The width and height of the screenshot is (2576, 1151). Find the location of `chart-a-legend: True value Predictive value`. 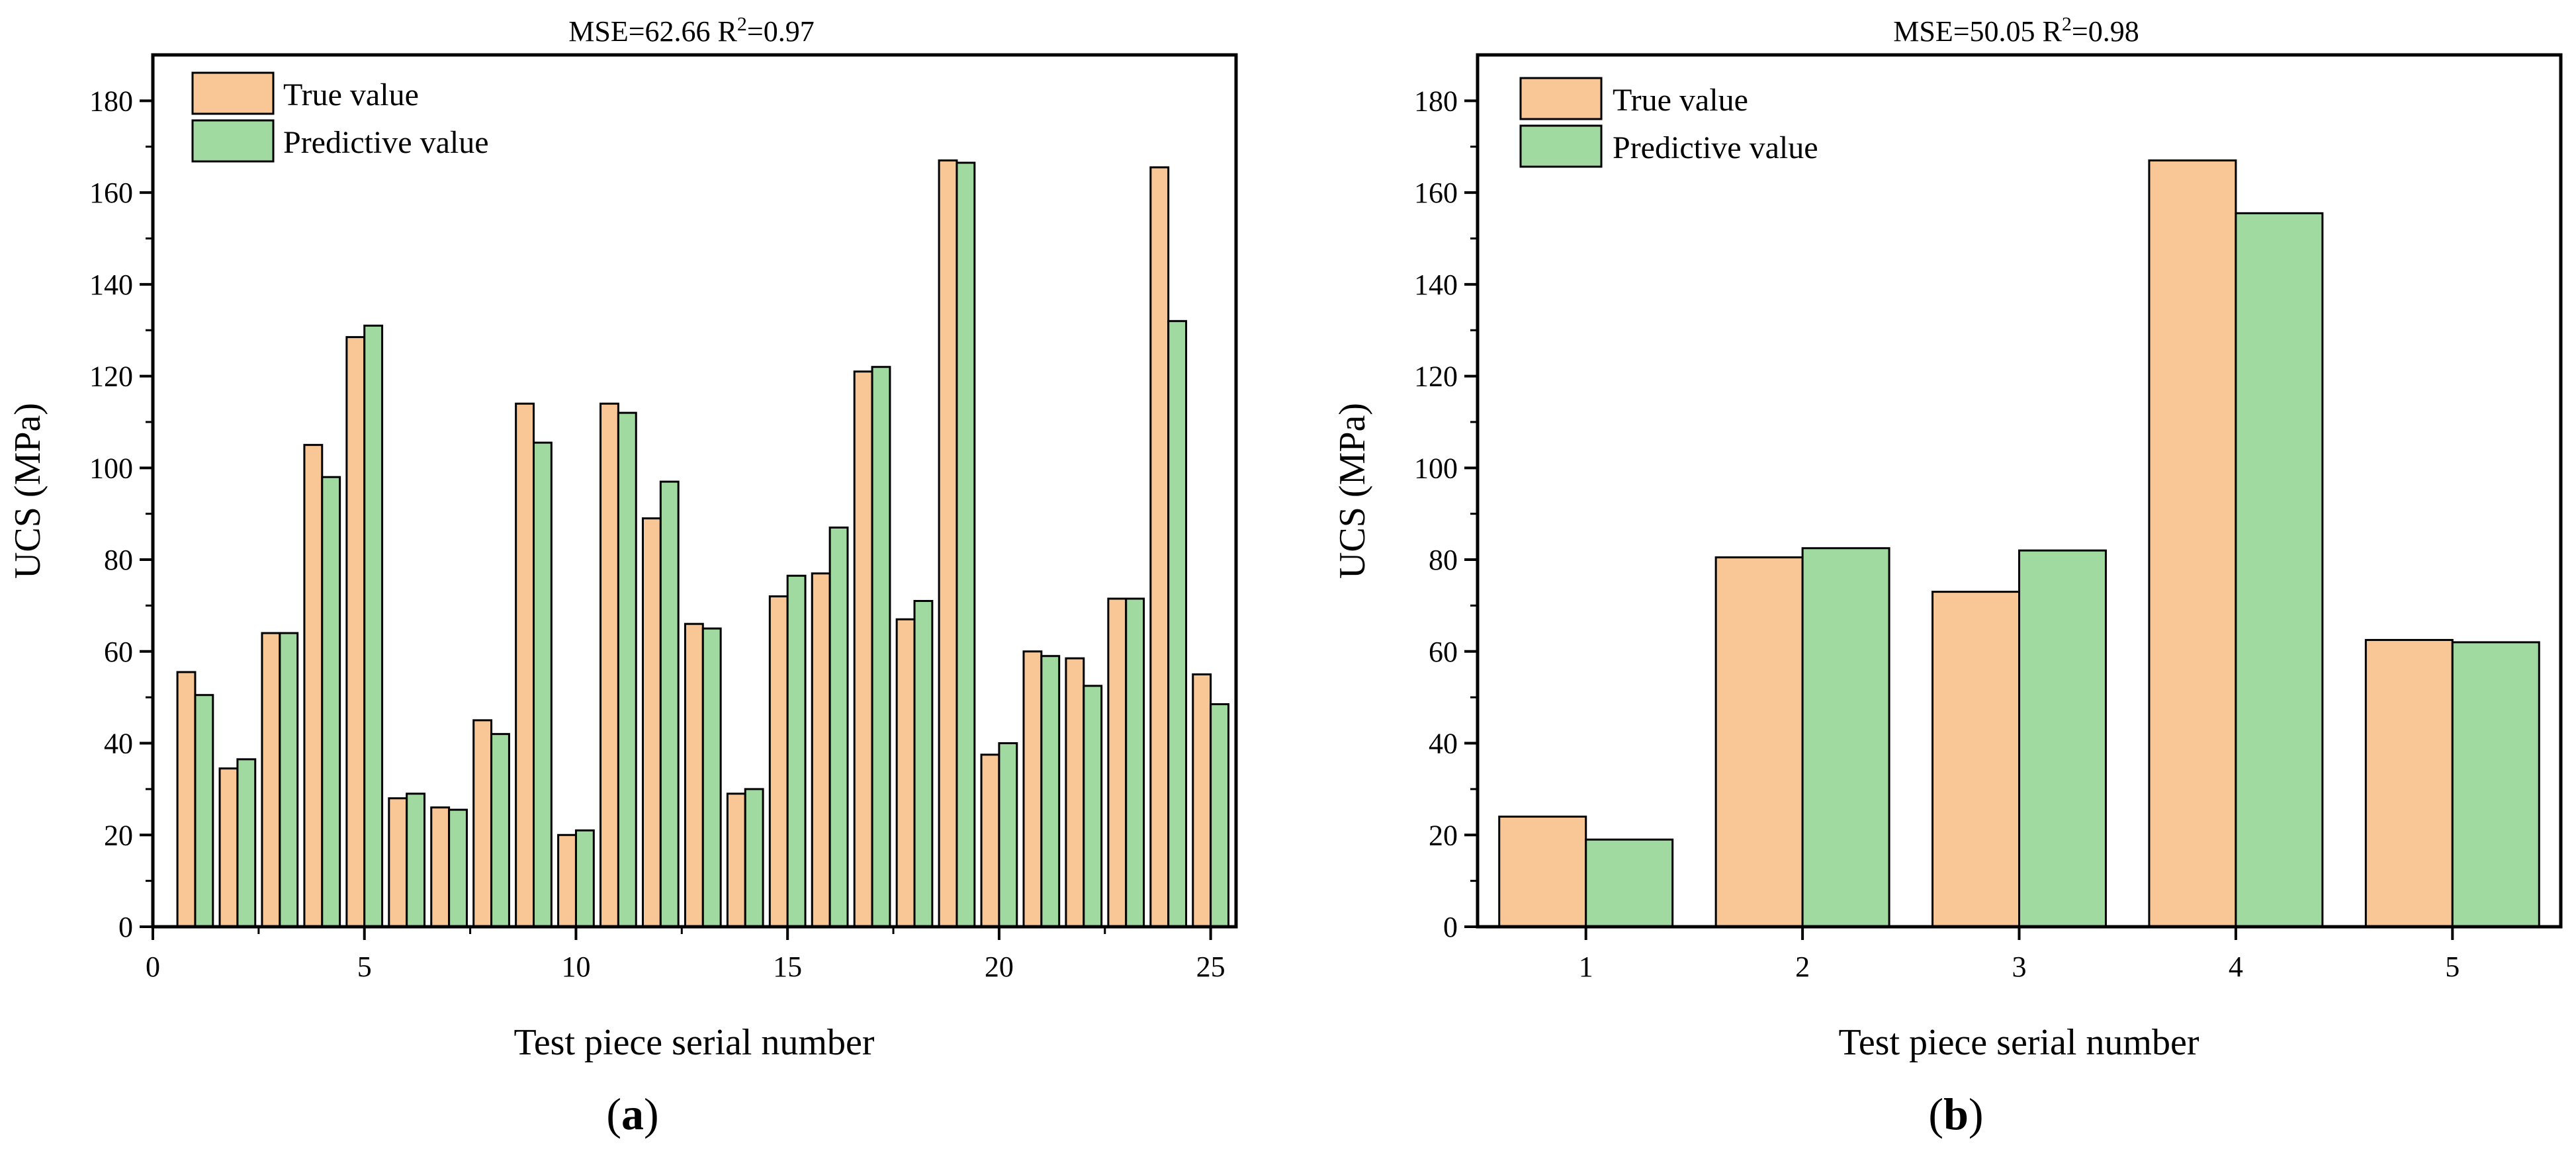

chart-a-legend: True value Predictive value is located at coordinates (340, 117).